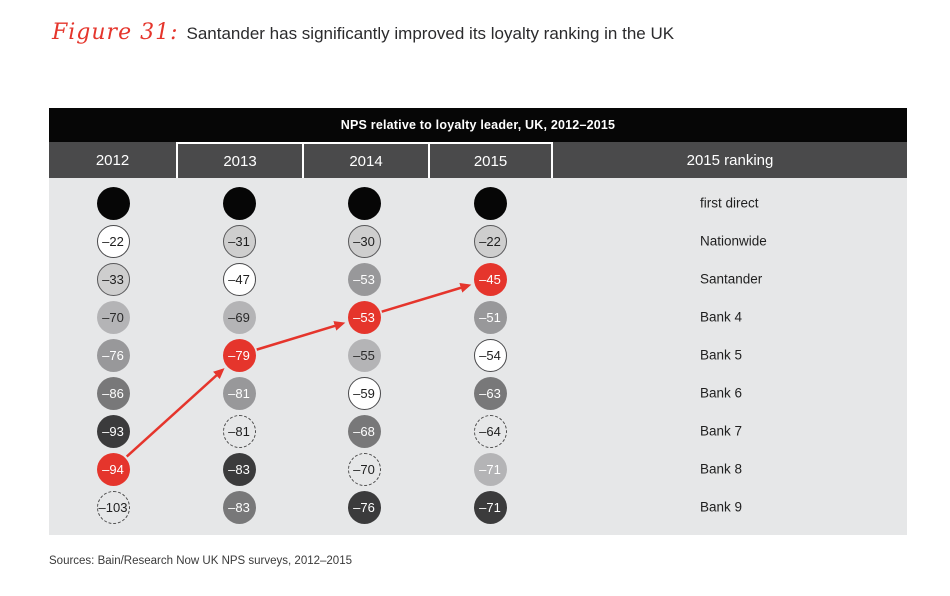  Describe the element at coordinates (490, 355) in the screenshot. I see `nps-circle-2015-rank5: –54` at that location.